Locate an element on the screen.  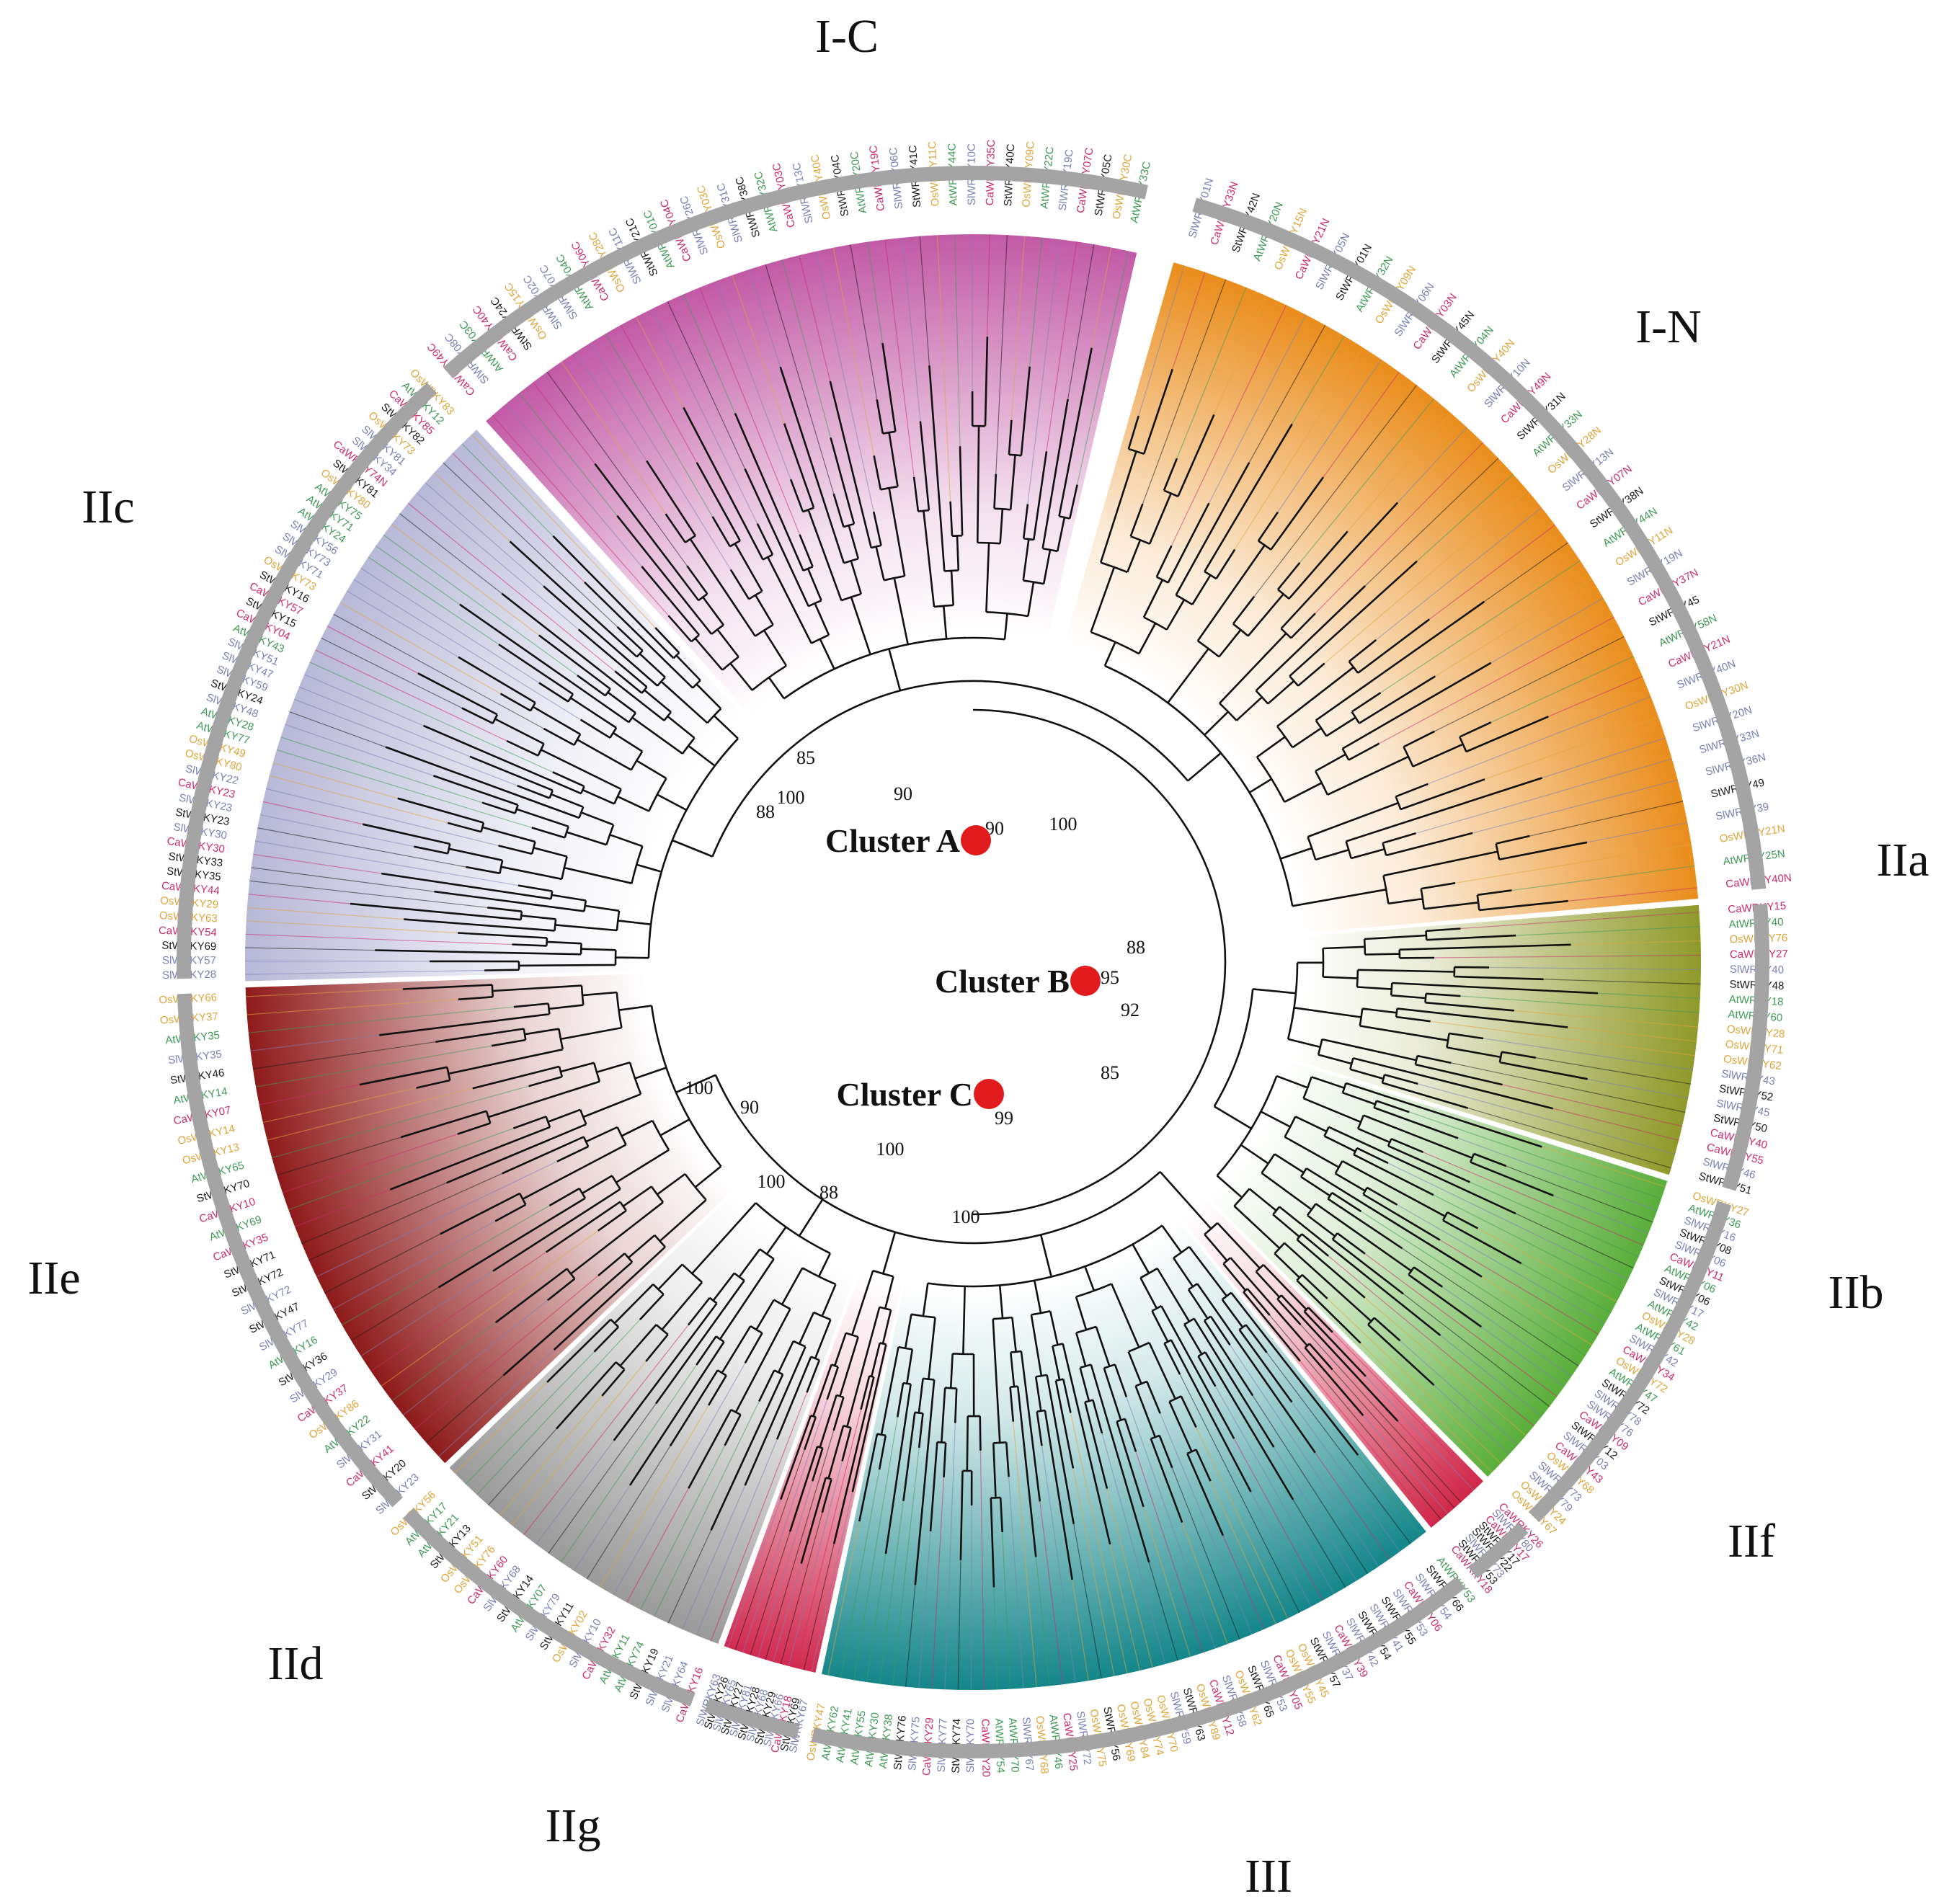
ring-arc-iie is located at coordinates (290, 1250).